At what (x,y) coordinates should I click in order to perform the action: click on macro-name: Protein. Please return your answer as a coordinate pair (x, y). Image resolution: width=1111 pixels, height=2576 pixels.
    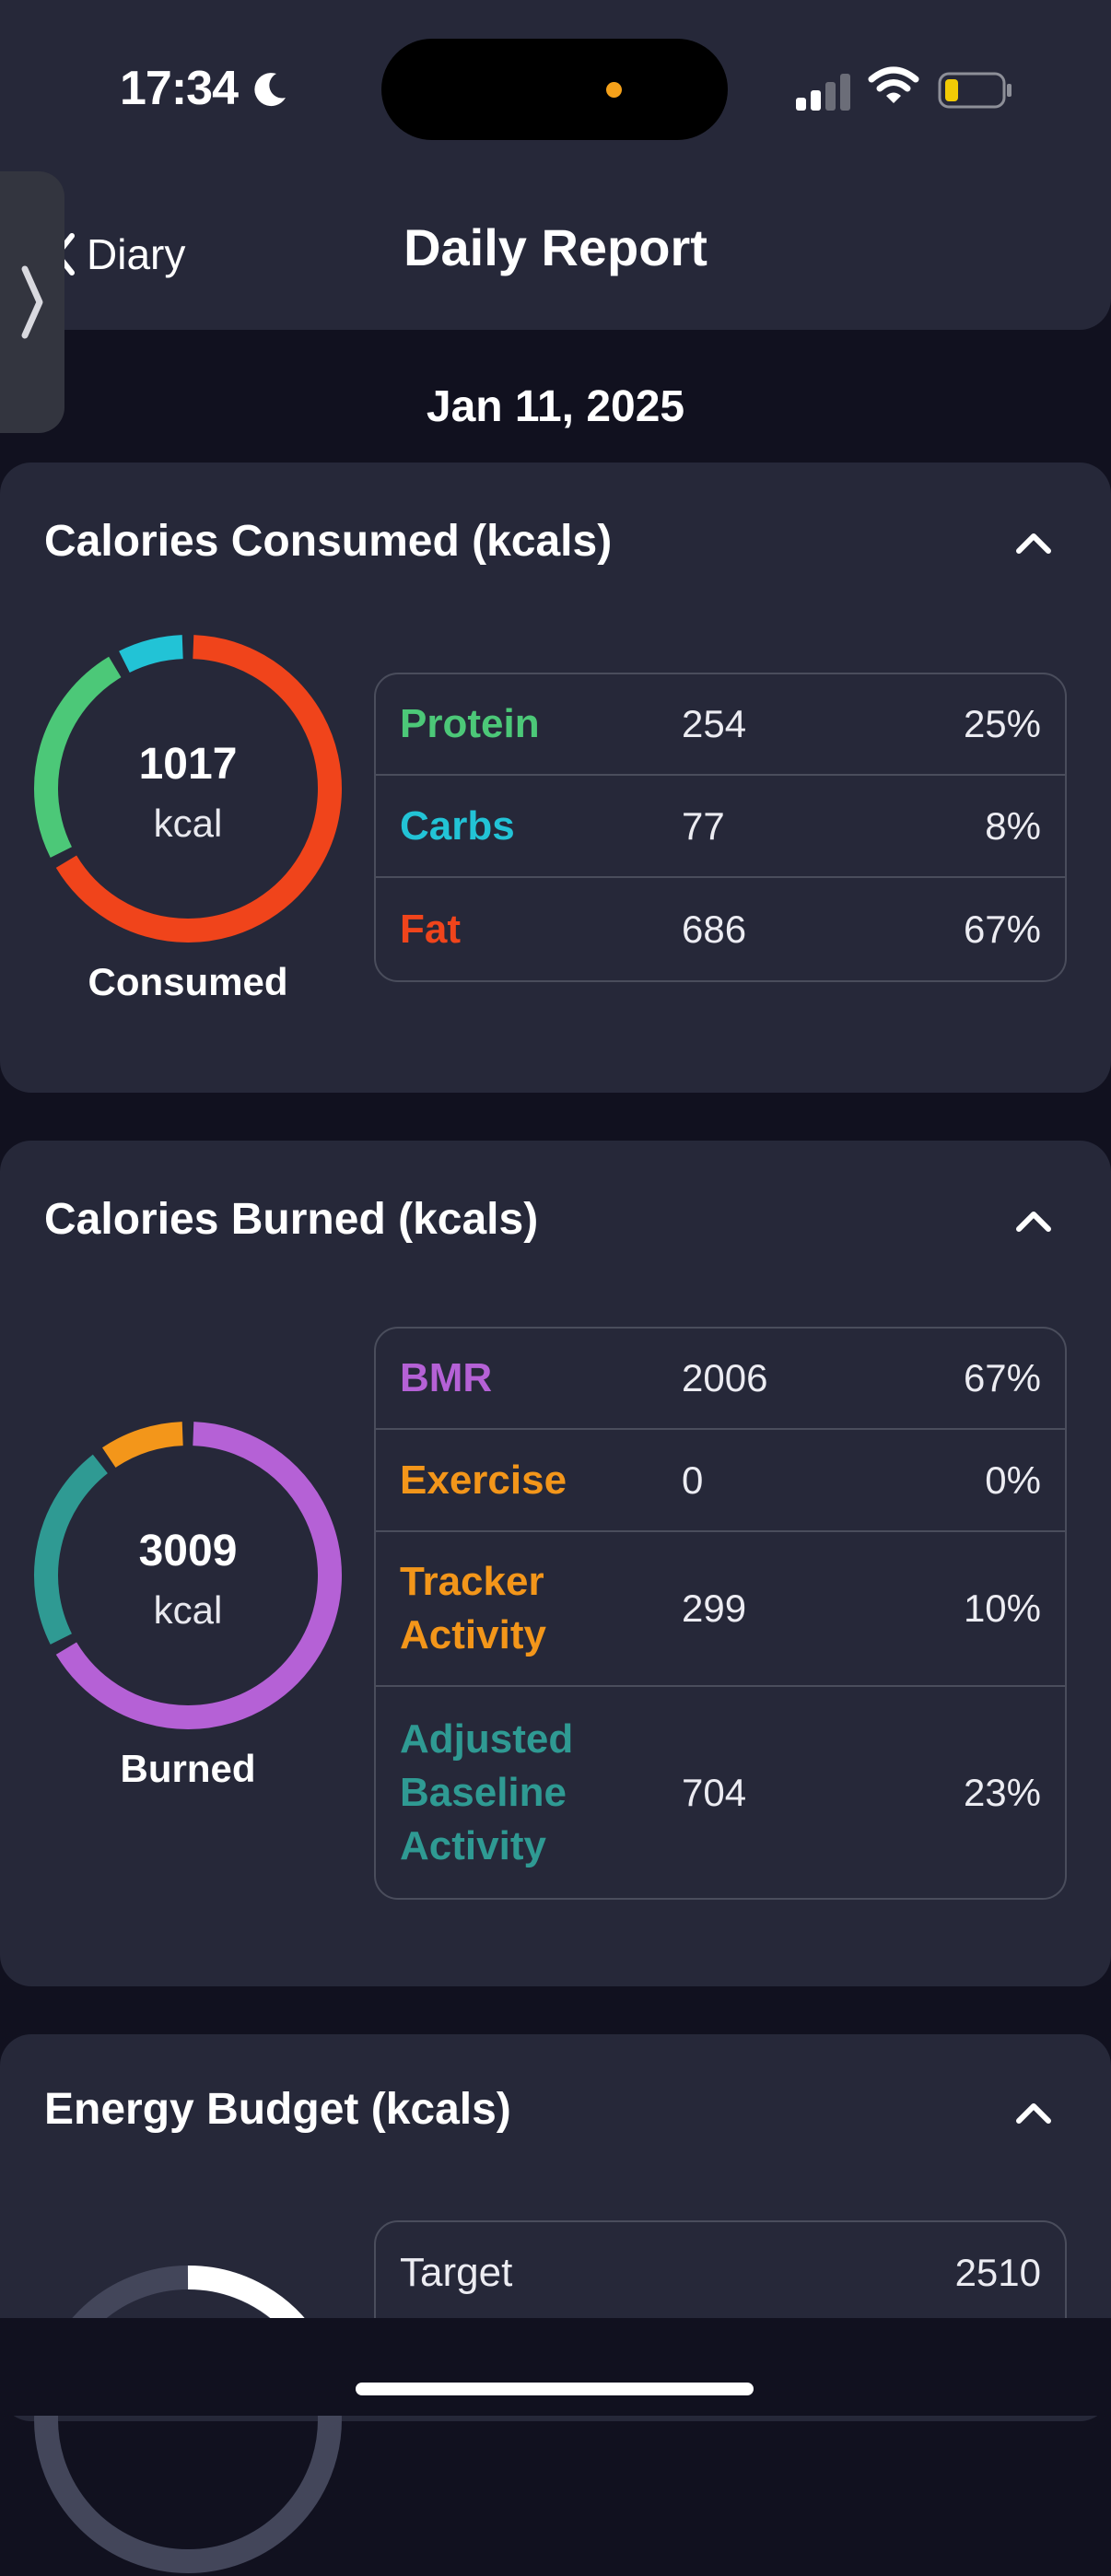
    Looking at the image, I should click on (470, 723).